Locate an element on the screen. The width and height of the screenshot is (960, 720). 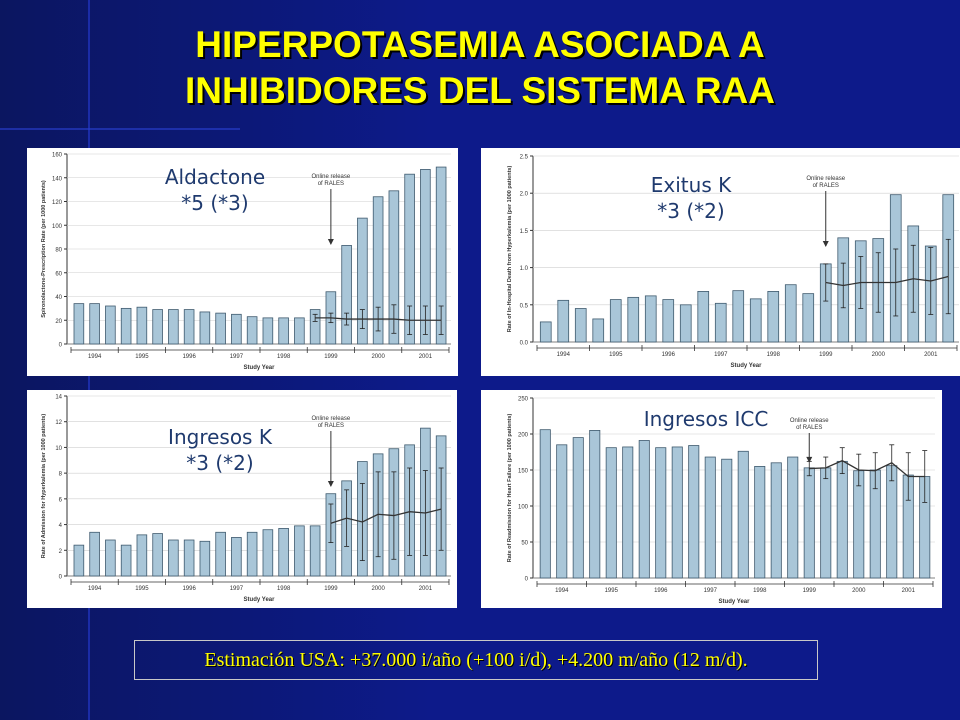
overlay-readmission-label: Ingresos ICC is located at coordinates (706, 419).